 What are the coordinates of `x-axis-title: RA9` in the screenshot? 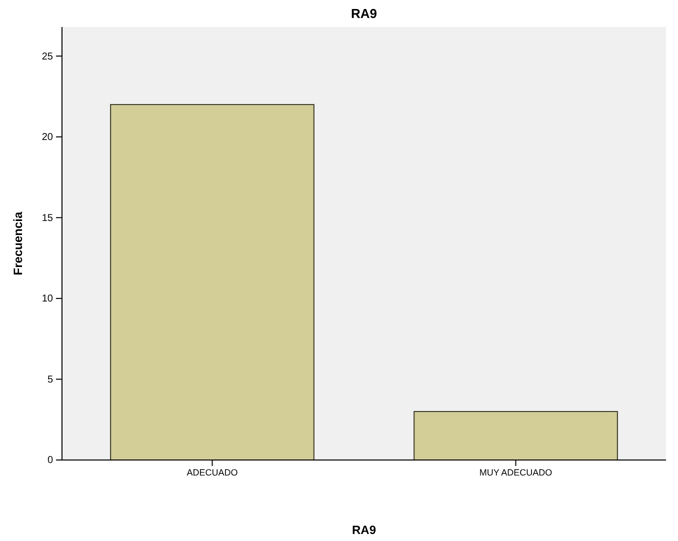 It's located at (364, 530).